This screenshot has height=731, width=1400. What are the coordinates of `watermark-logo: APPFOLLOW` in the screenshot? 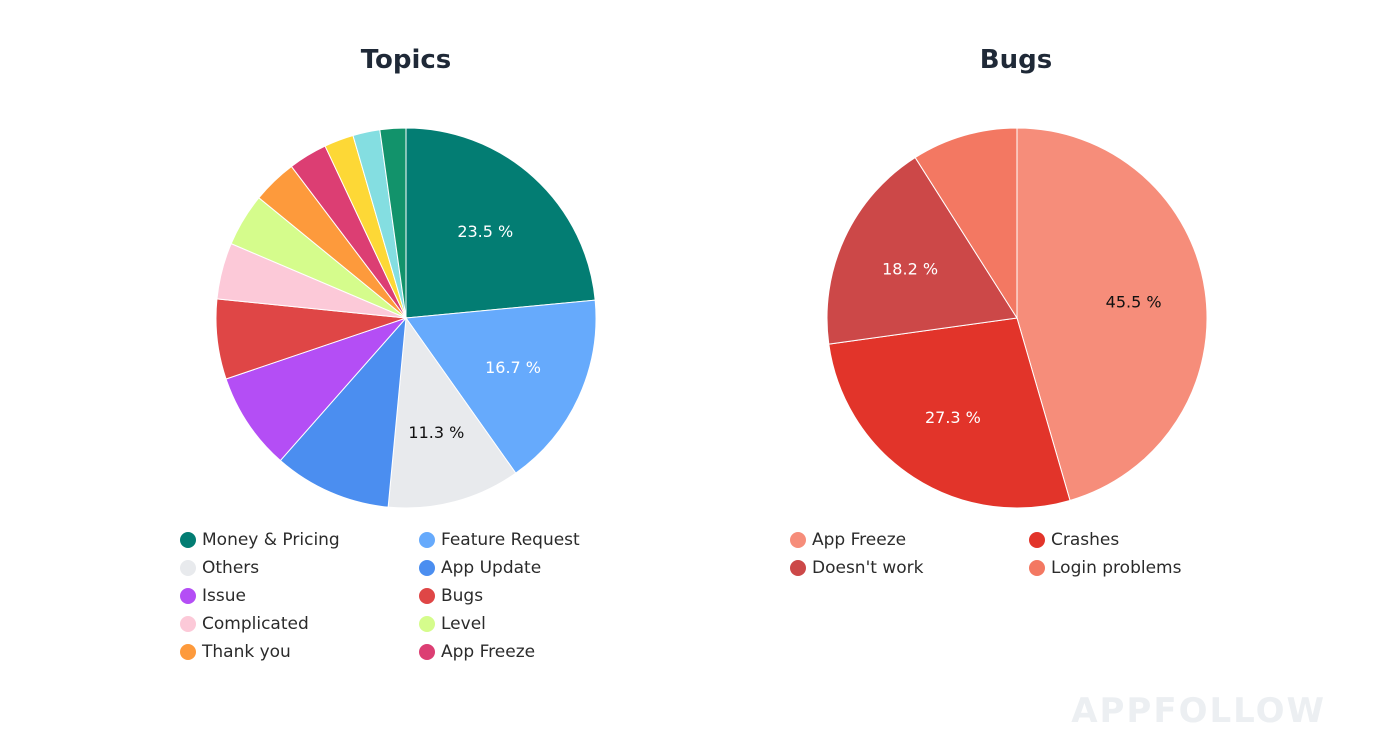 It's located at (1198, 711).